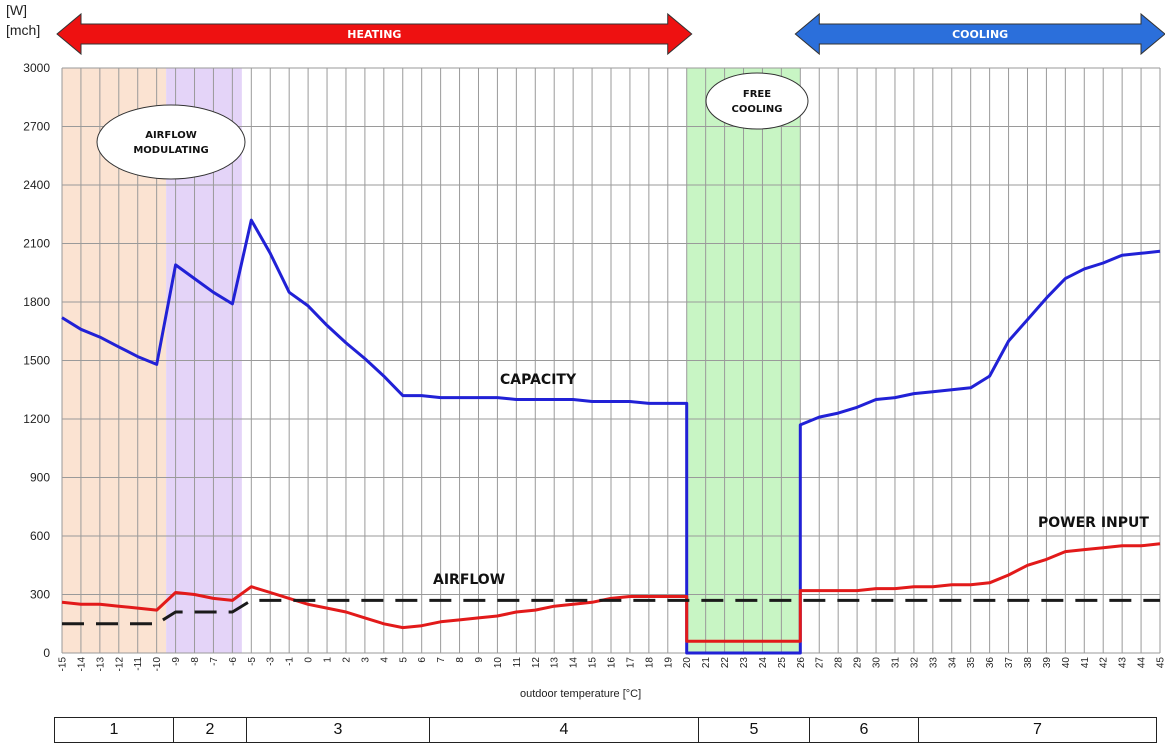 The height and width of the screenshot is (743, 1165). I want to click on x-tick-label: 37, so click(1009, 663).